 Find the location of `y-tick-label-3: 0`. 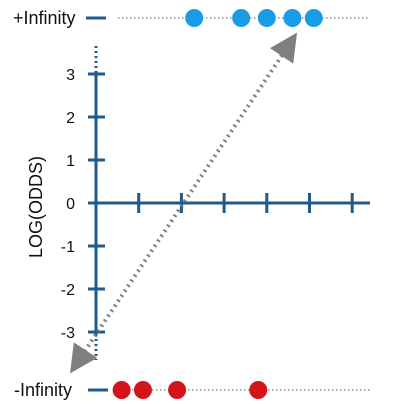

y-tick-label-3: 0 is located at coordinates (70, 204).